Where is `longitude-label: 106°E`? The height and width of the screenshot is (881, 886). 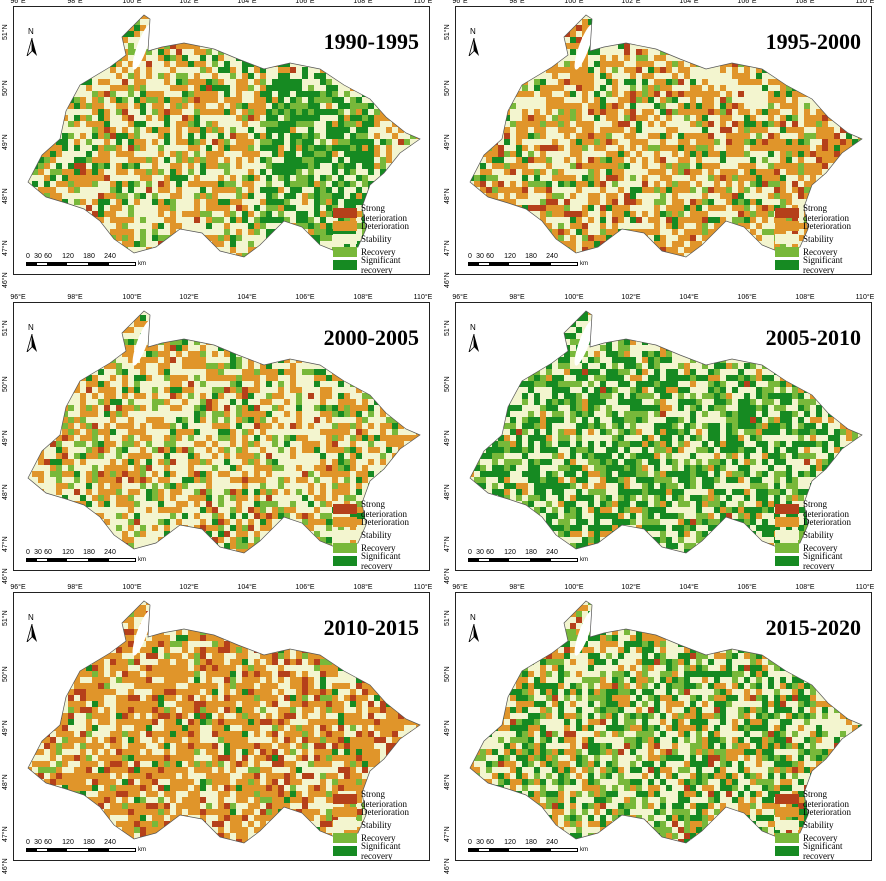
longitude-label: 106°E is located at coordinates (747, 297).